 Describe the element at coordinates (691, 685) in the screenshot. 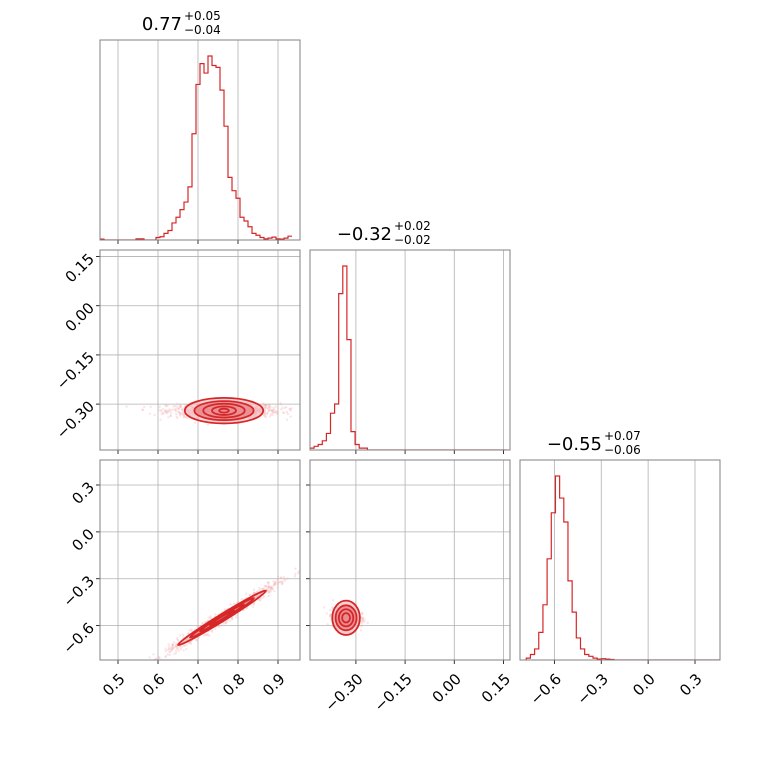

I see `x-tick-label: 0.3` at that location.